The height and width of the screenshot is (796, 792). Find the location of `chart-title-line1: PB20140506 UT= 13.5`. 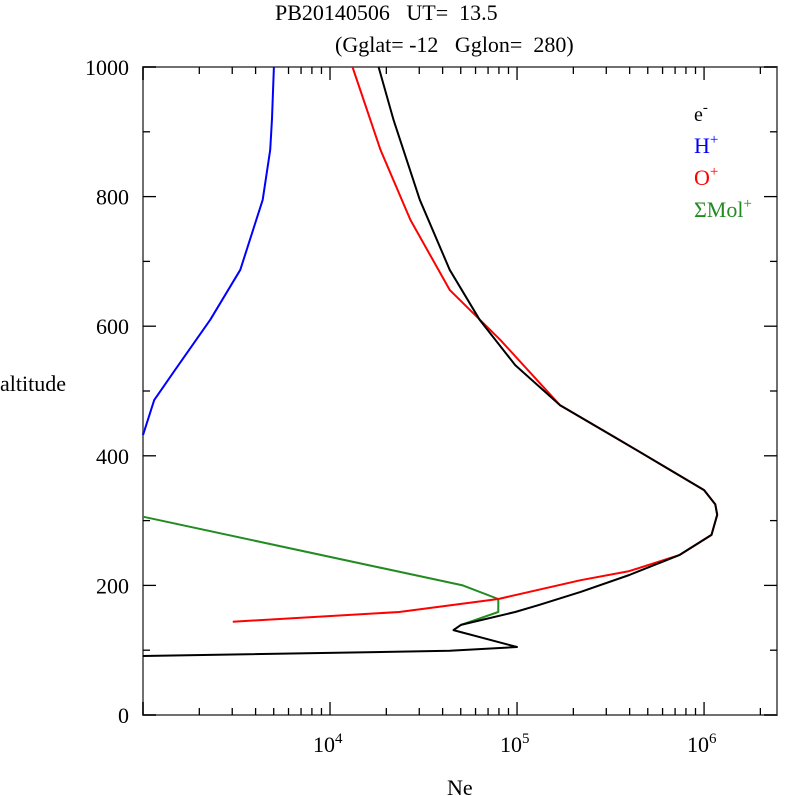

chart-title-line1: PB20140506 UT= 13.5 is located at coordinates (386, 12).